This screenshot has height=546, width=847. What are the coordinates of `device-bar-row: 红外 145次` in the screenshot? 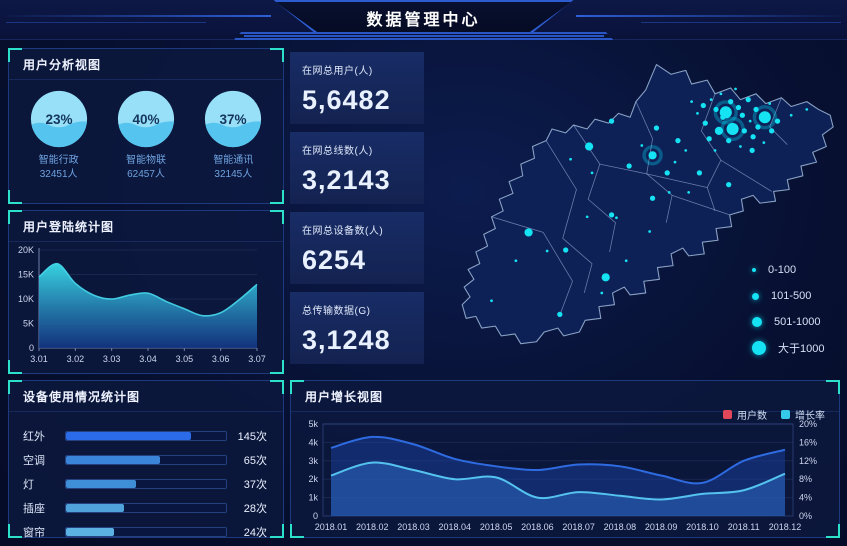 It's located at (145, 436).